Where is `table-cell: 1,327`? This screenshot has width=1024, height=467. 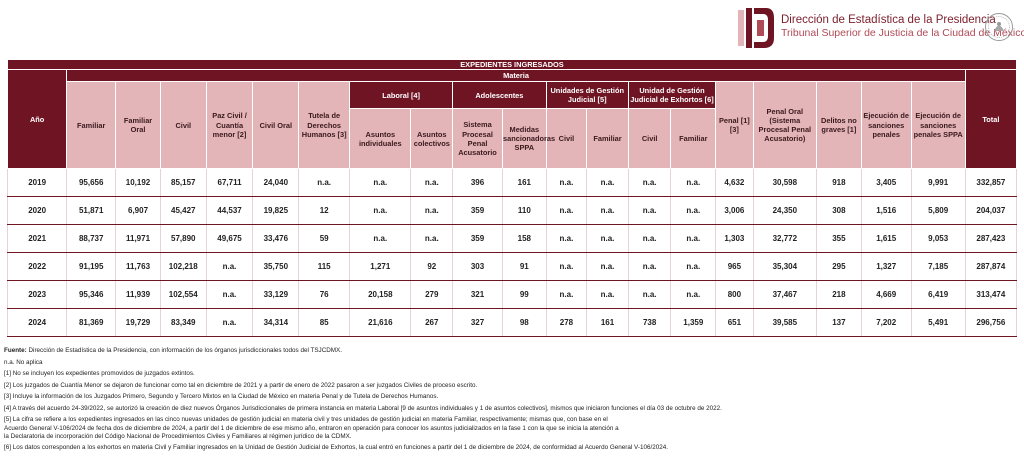
table-cell: 1,327 is located at coordinates (886, 267).